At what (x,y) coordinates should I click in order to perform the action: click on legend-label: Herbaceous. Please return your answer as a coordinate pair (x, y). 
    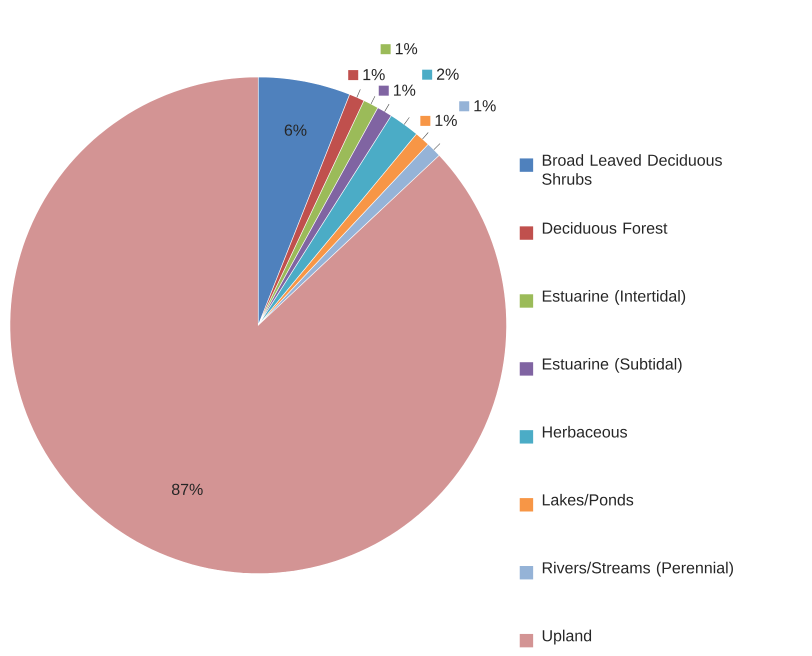
    Looking at the image, I should click on (584, 432).